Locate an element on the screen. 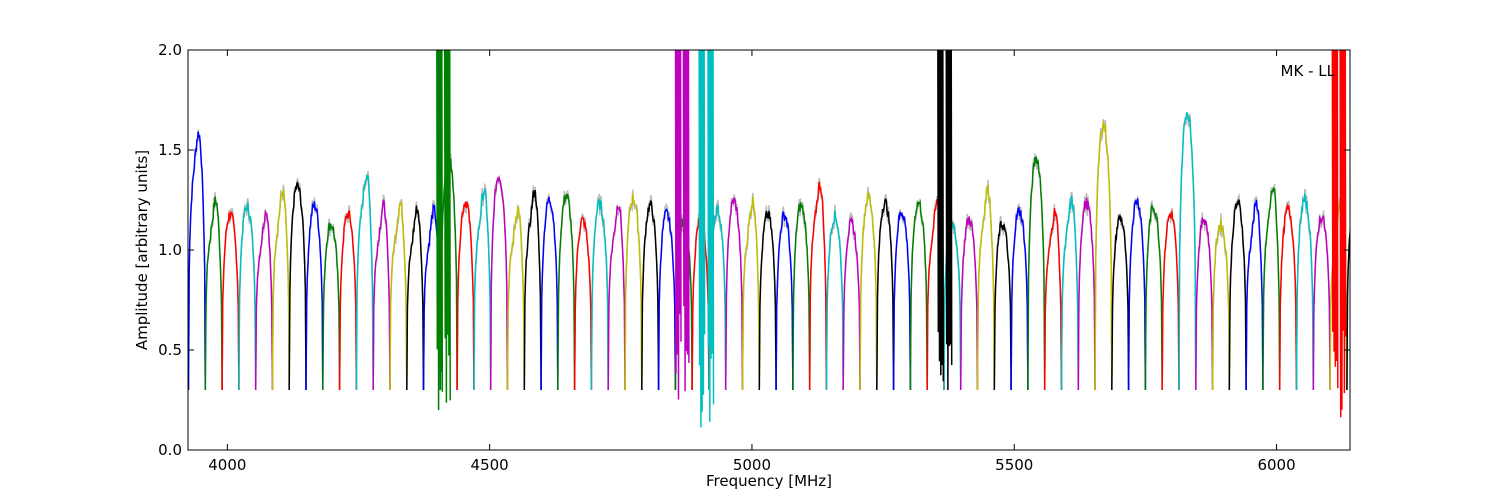 The height and width of the screenshot is (500, 1500). x-tick-label: 4000 is located at coordinates (227, 465).